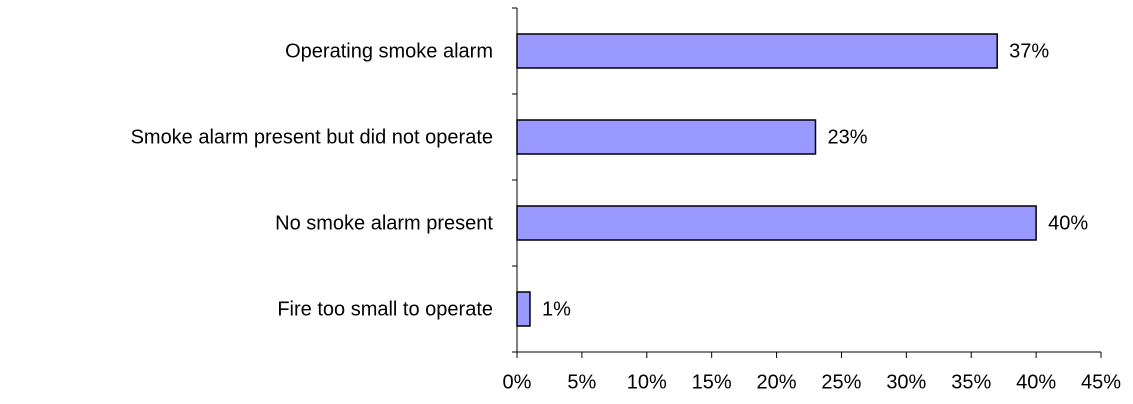 This screenshot has width=1133, height=404. What do you see at coordinates (647, 382) in the screenshot?
I see `x-tick-label: 10%` at bounding box center [647, 382].